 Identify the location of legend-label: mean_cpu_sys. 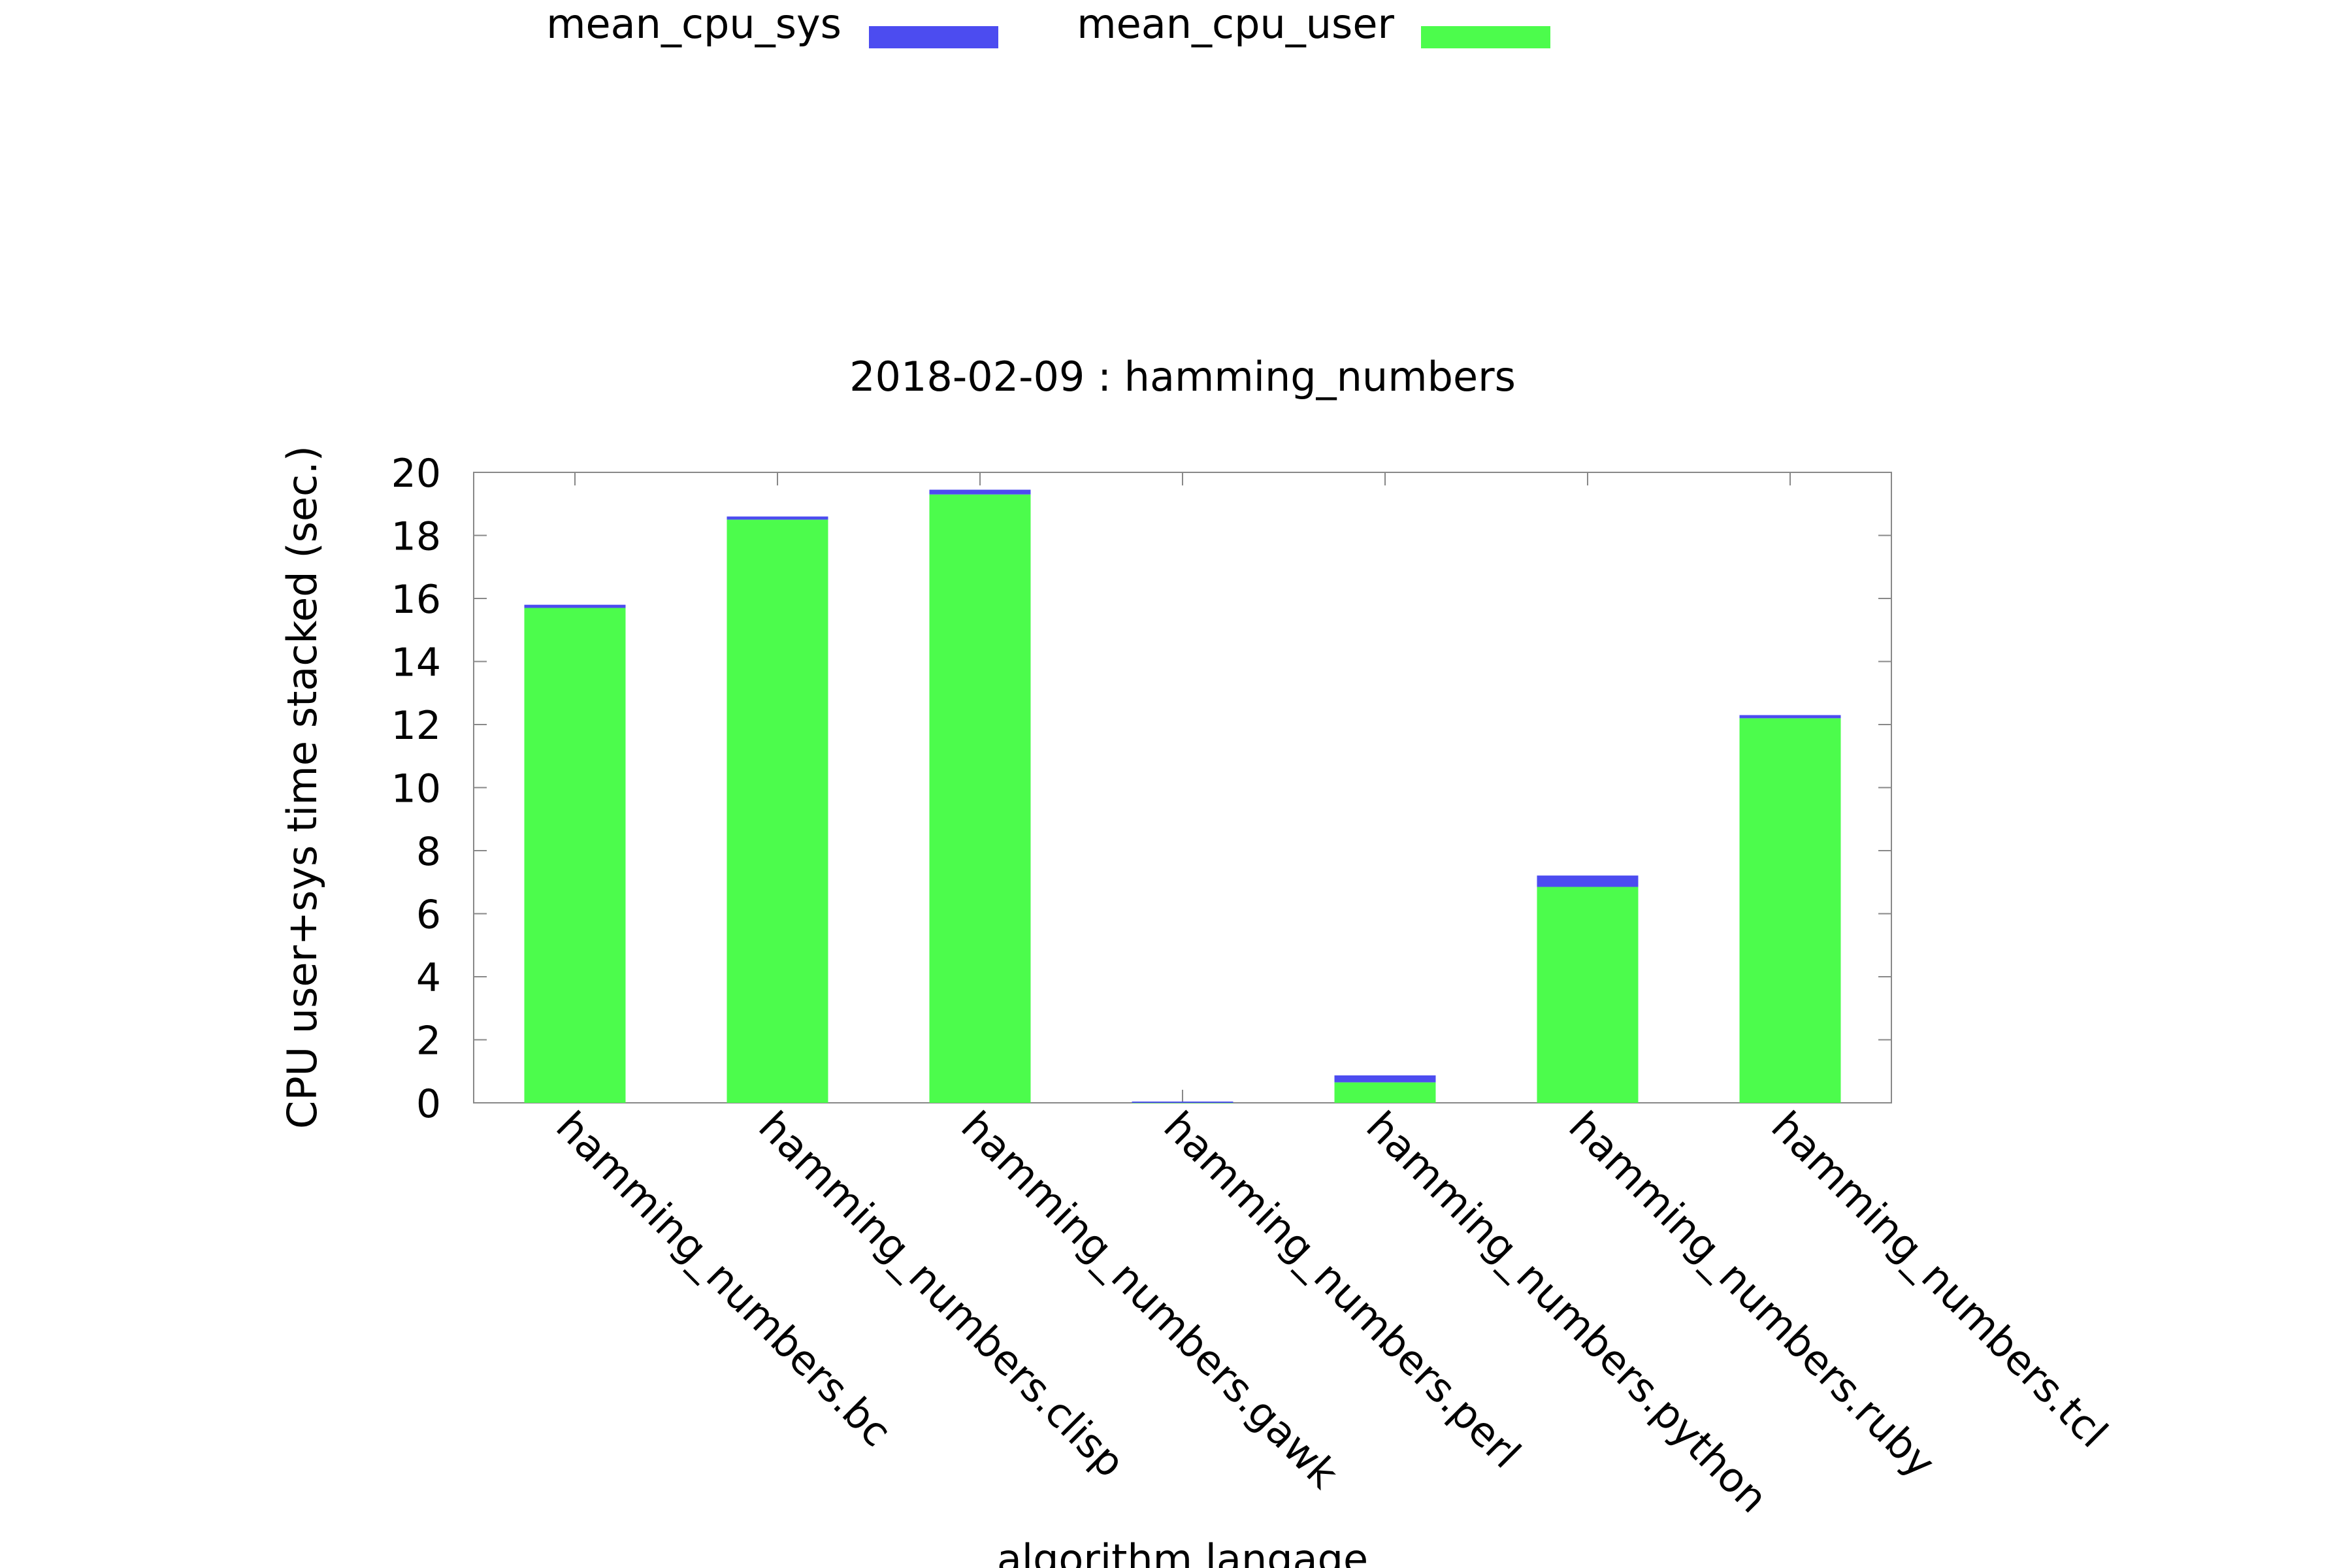
(693, 24).